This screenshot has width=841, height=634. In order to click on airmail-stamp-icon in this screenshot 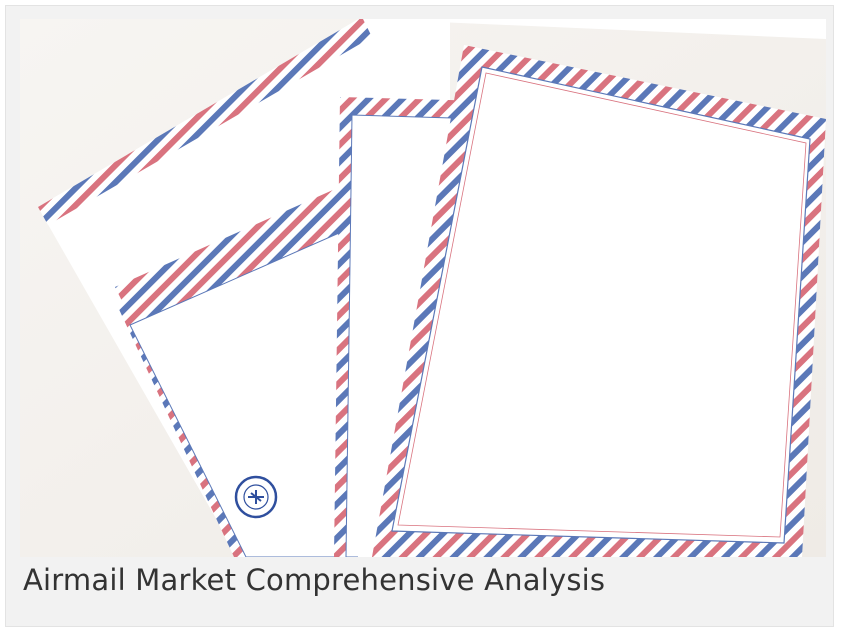, I will do `click(256, 497)`.